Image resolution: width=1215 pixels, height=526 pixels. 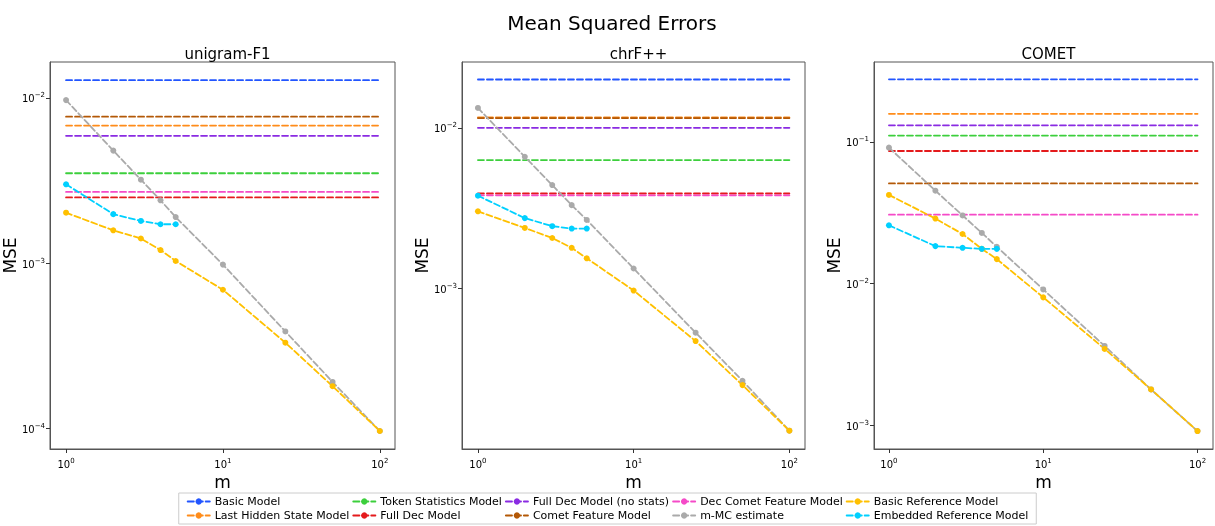 I want to click on legend-label: Basic Reference Model, so click(x=936, y=501).